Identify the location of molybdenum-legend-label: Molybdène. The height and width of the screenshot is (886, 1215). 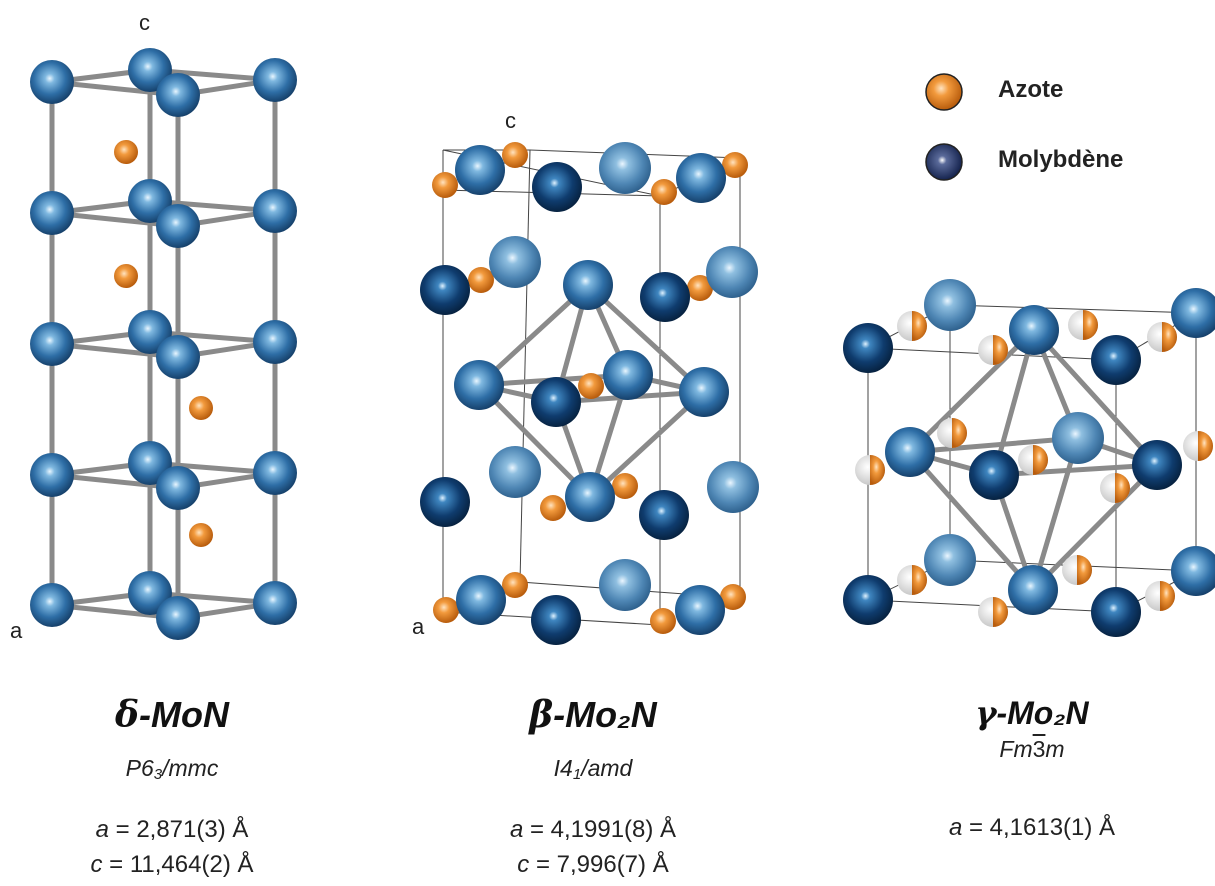
(1061, 159).